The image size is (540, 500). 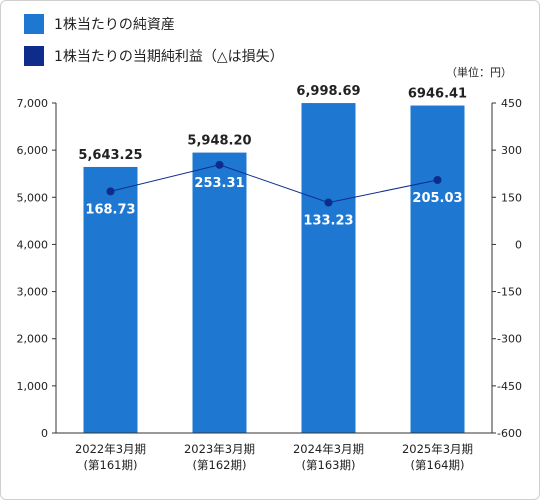 What do you see at coordinates (219, 183) in the screenshot?
I see `net-income-label-1: 253.31` at bounding box center [219, 183].